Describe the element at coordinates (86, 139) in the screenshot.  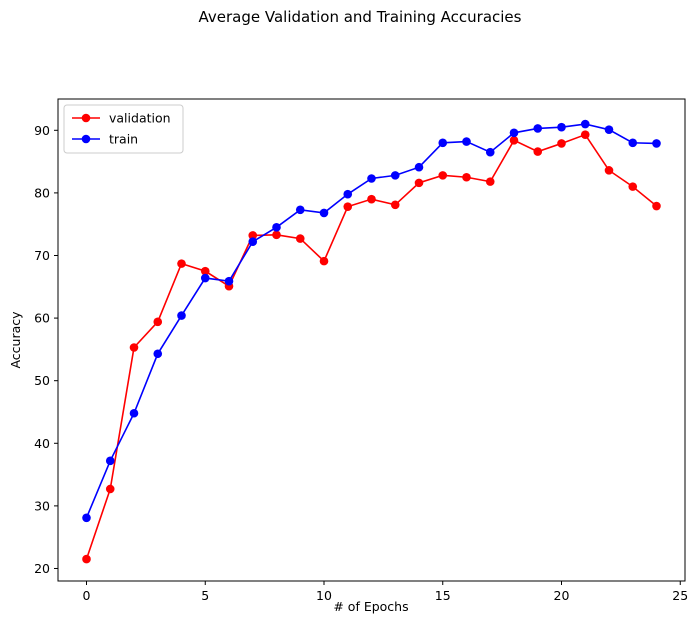
I see `legend-marker-train` at that location.